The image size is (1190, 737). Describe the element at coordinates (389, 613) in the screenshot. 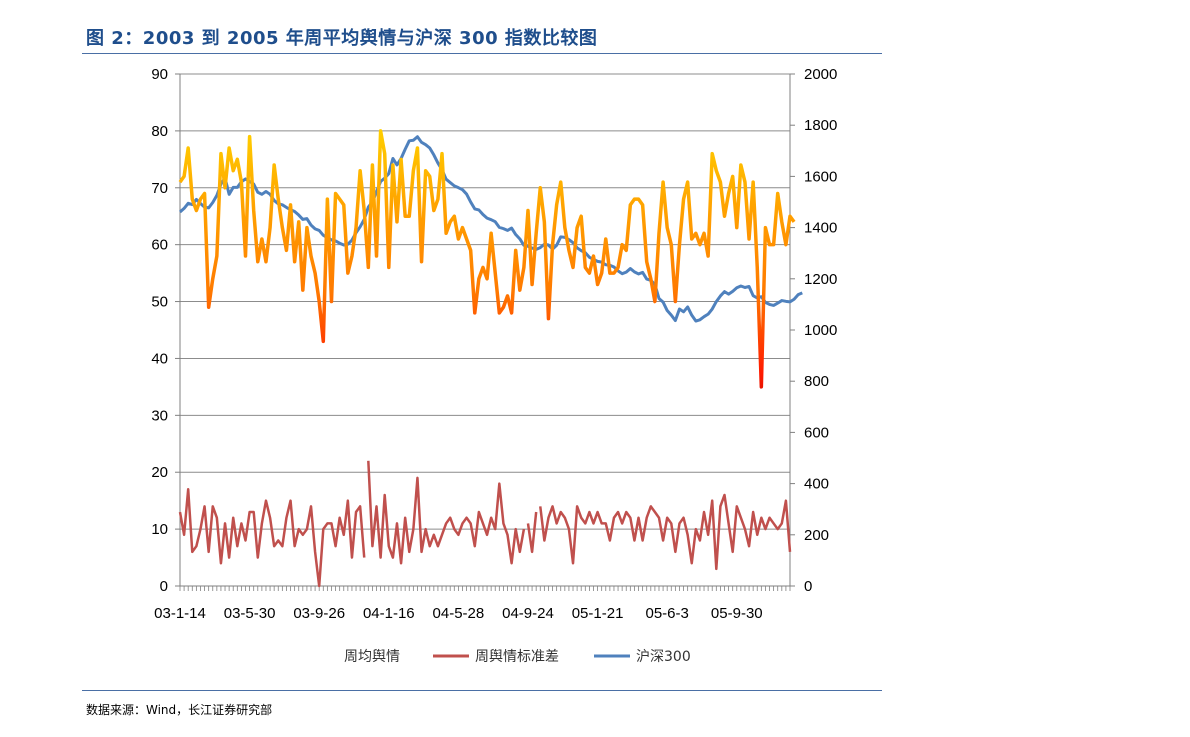

I see `x-tick-label: 04-1-16` at that location.